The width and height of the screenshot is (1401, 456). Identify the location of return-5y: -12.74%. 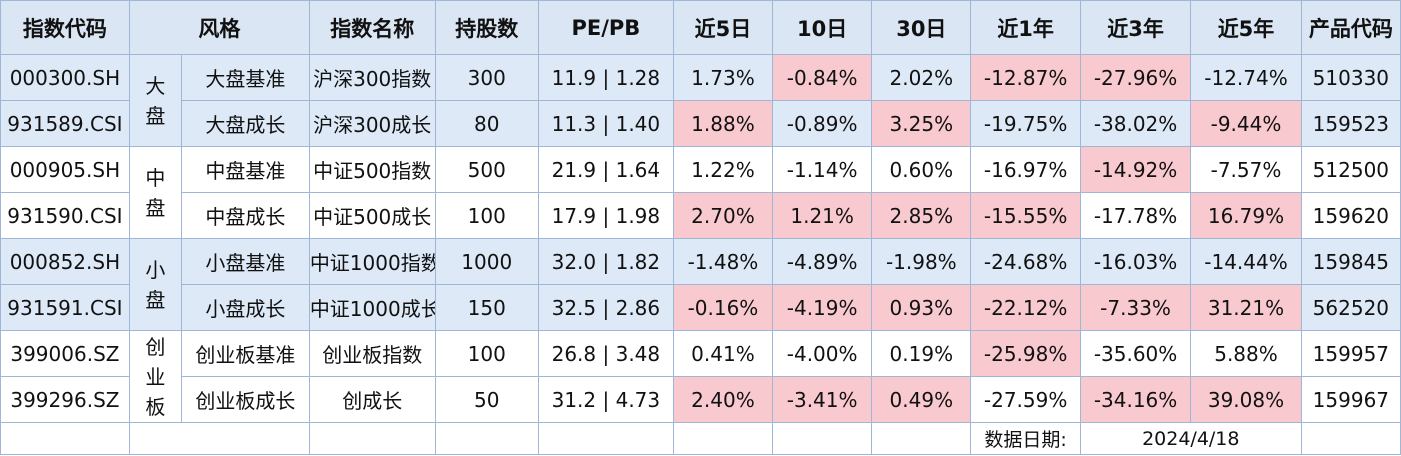
(1246, 77).